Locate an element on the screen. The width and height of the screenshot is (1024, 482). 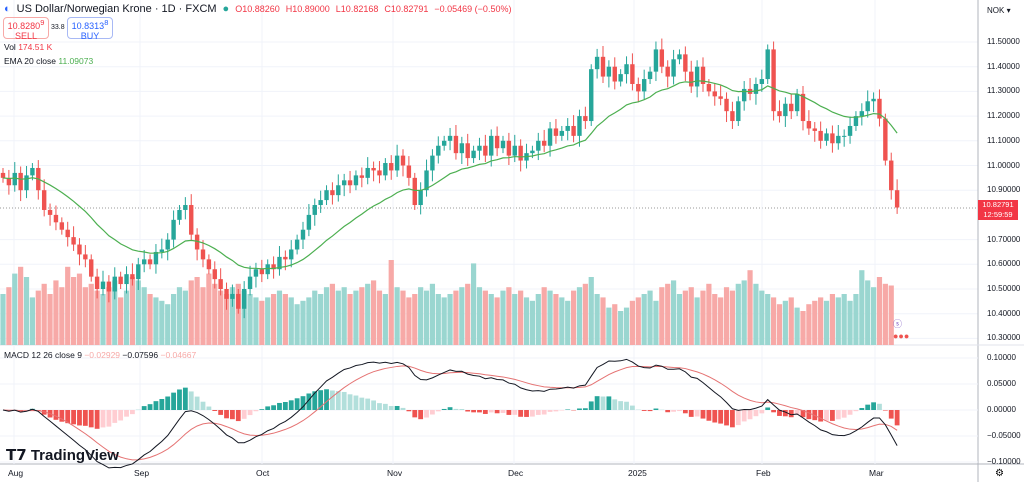
settings-gear-icon: ⚙ is located at coordinates (999, 473).